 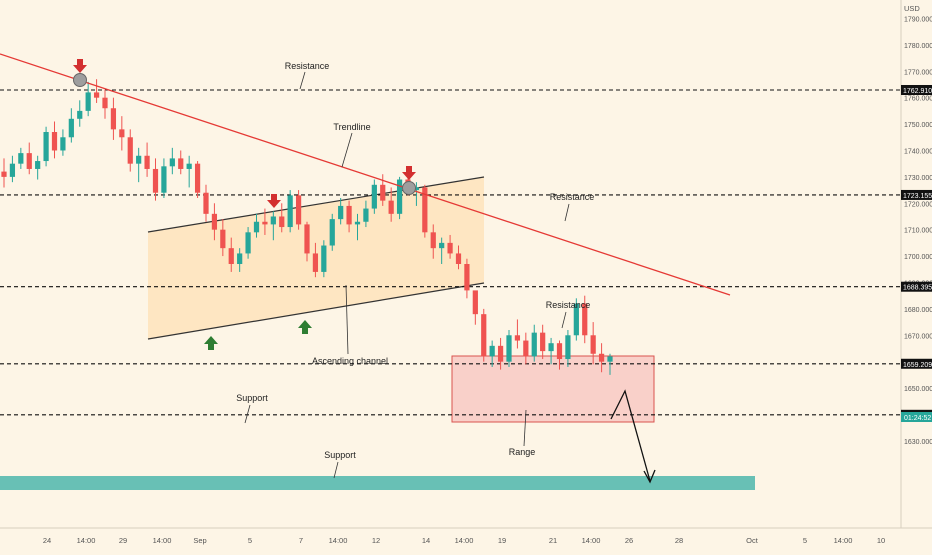 I want to click on x-tick-label: 26, so click(x=629, y=540).